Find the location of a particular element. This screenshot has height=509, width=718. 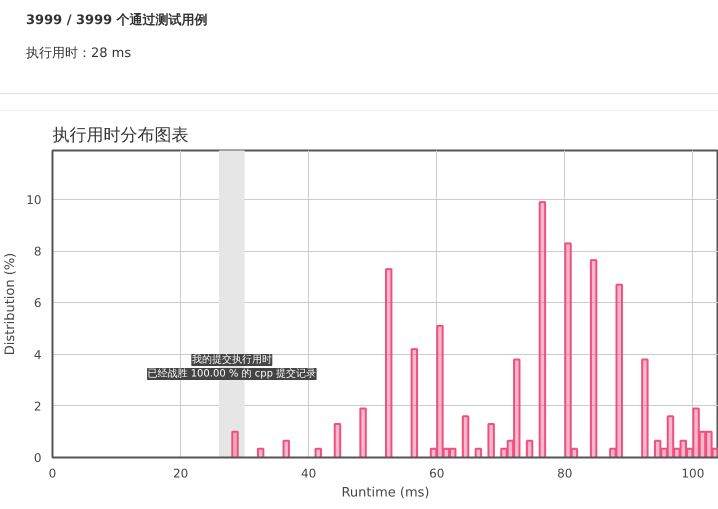

y-tick-label: 6 is located at coordinates (38, 303).